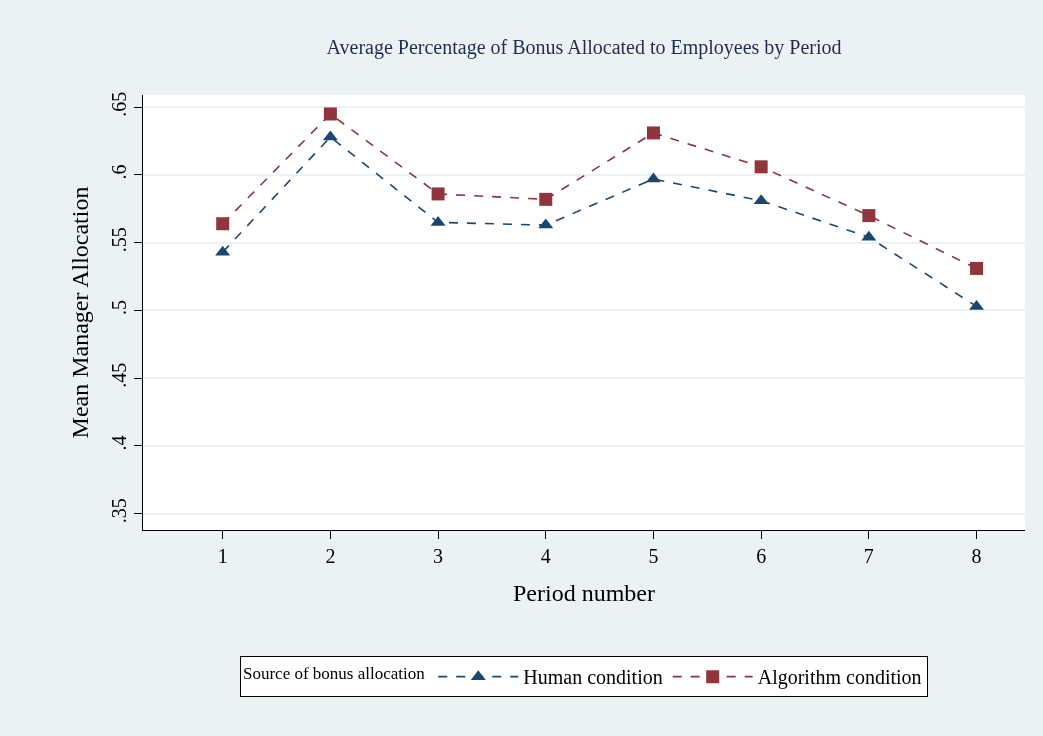 The width and height of the screenshot is (1043, 736). I want to click on x-tick-label: 5, so click(653, 556).